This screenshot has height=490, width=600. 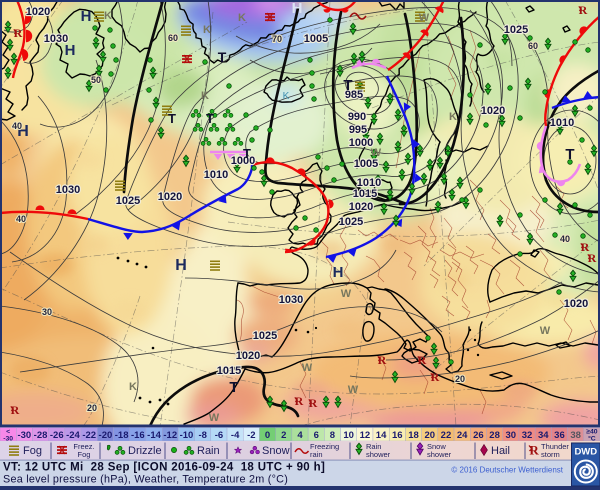 I want to click on svg-text: 990, so click(x=357, y=117).